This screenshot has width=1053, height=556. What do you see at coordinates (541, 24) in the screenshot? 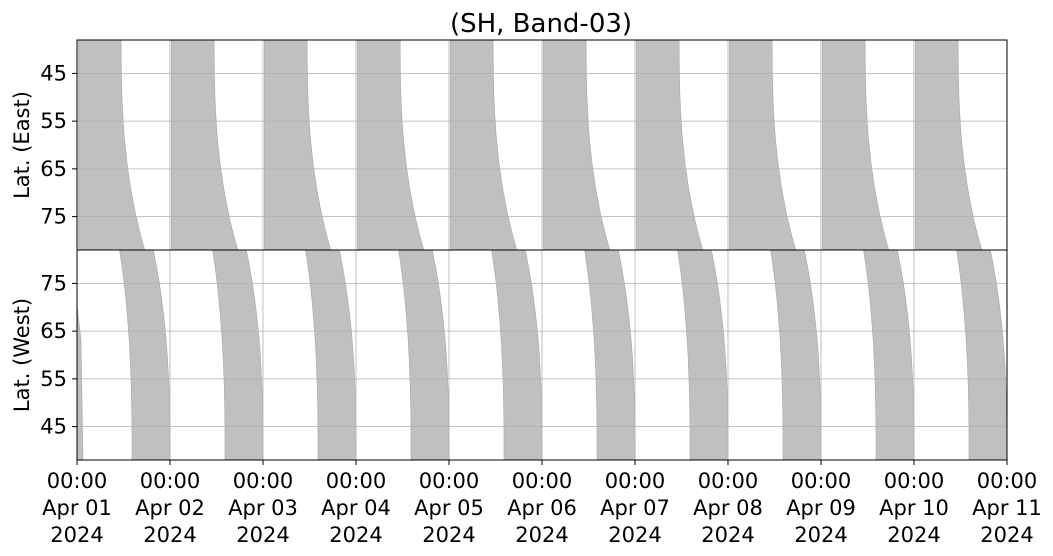
I see `chart-title: (SH, Band-03)` at bounding box center [541, 24].